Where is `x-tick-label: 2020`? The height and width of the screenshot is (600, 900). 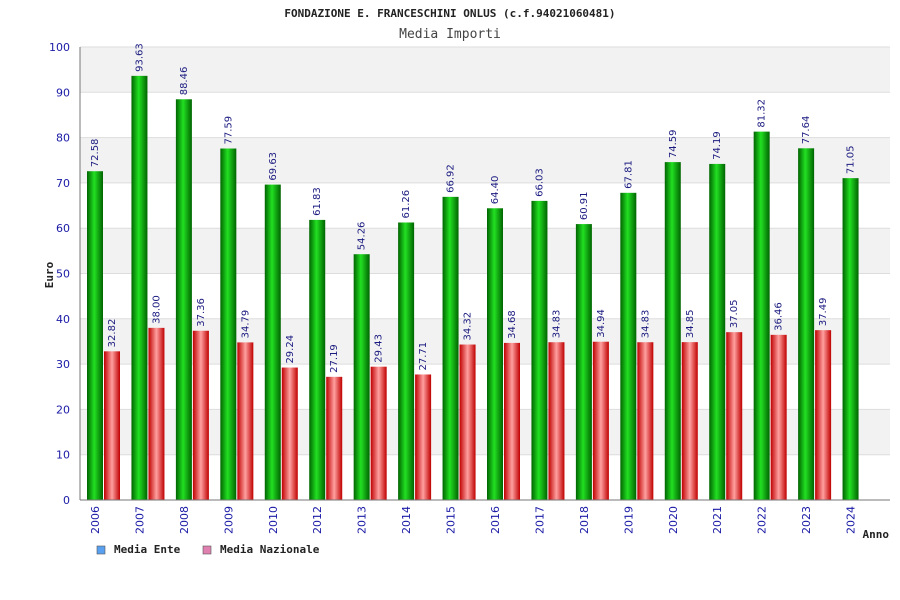 x-tick-label: 2020 is located at coordinates (673, 520).